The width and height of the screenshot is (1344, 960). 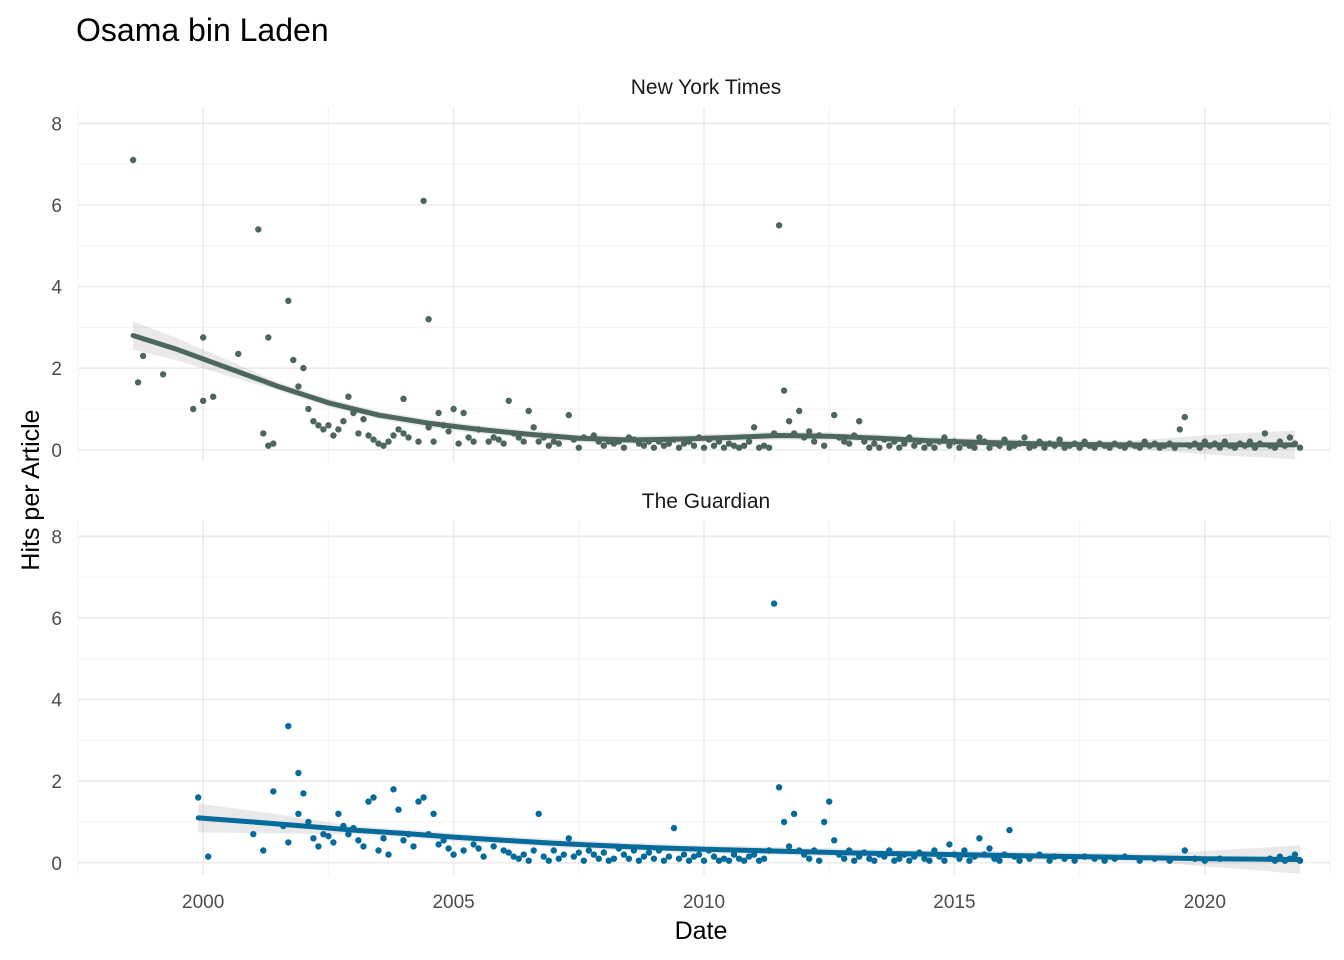 What do you see at coordinates (56, 537) in the screenshot?
I see `y-tick-label: 8` at bounding box center [56, 537].